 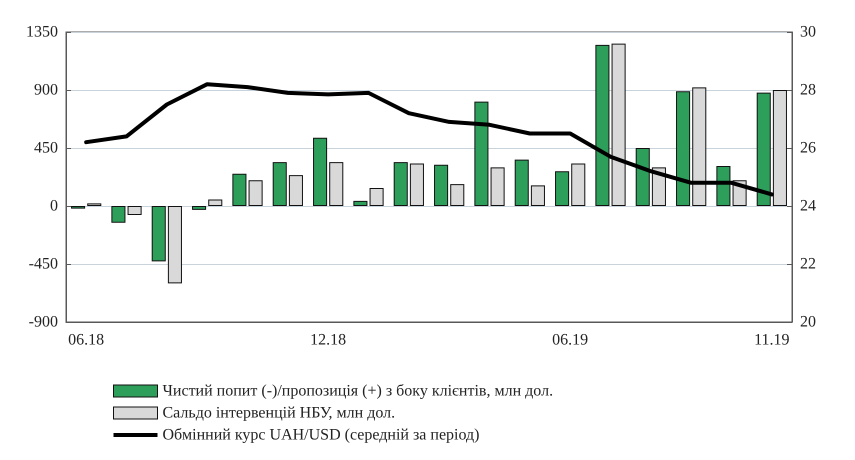 I want to click on x-tick-label: 06.18, so click(x=86, y=340).